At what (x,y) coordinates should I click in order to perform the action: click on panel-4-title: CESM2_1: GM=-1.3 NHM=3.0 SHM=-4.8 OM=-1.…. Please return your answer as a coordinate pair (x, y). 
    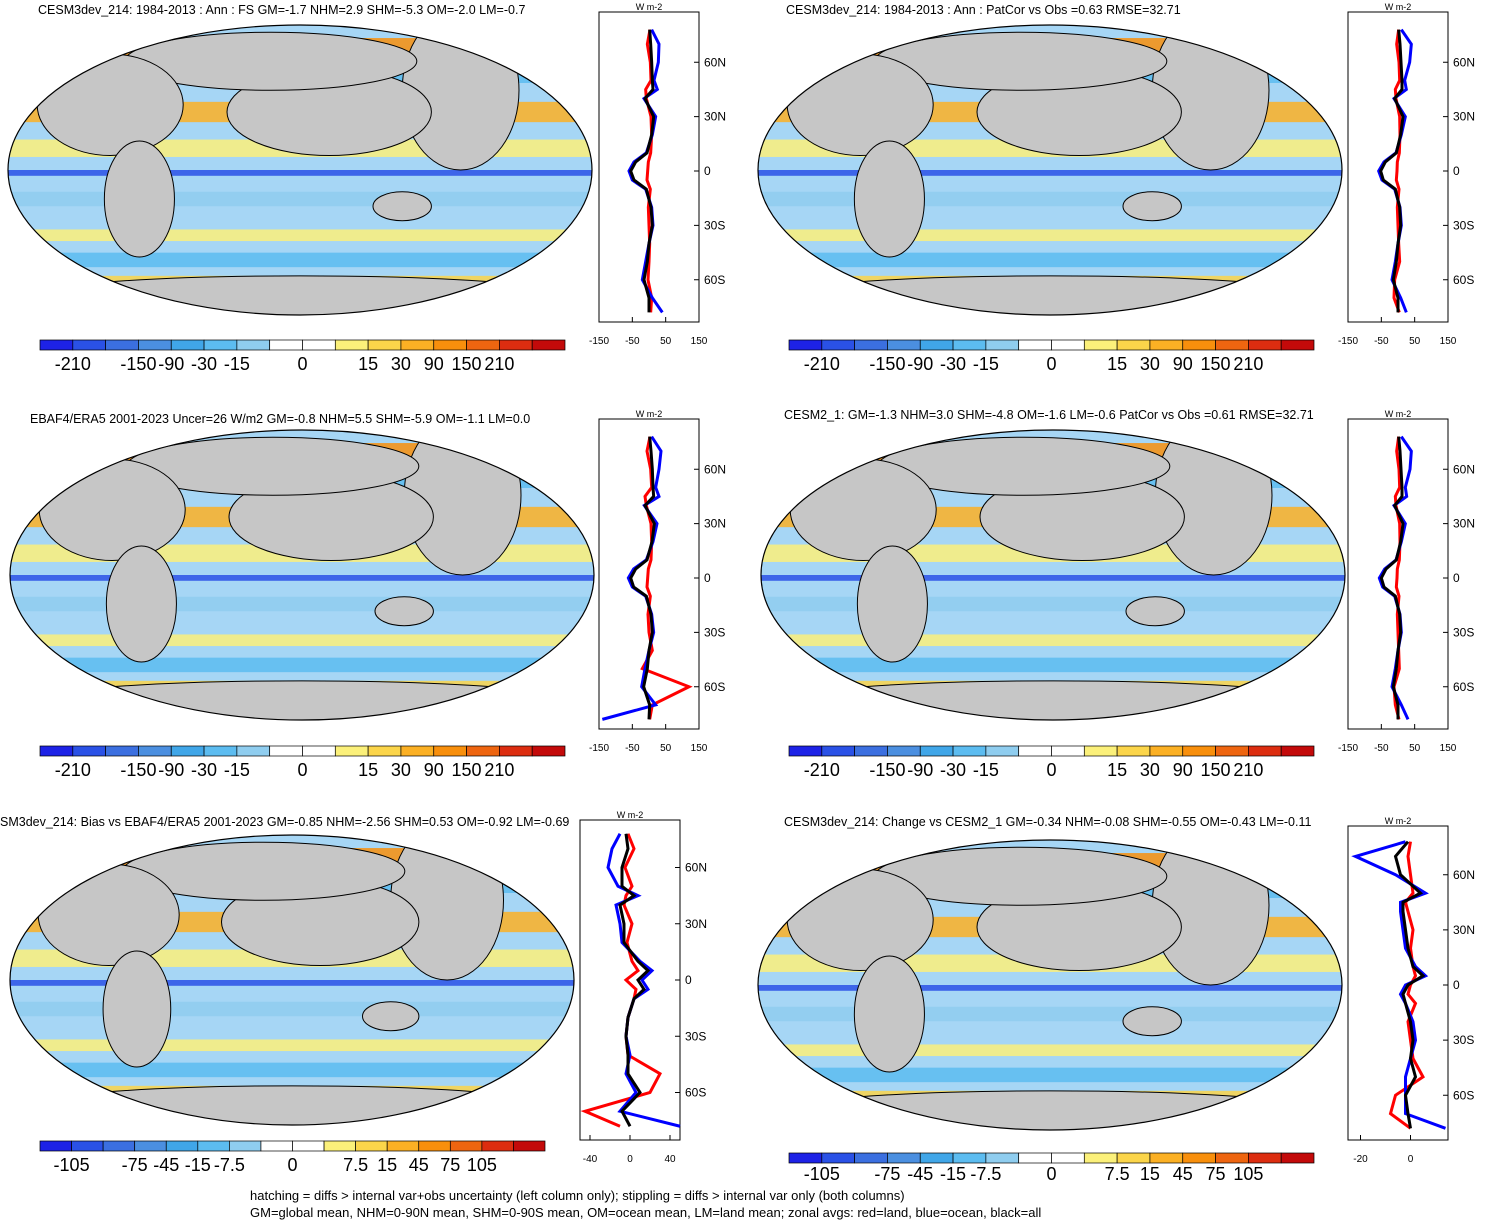
    Looking at the image, I should click on (1049, 415).